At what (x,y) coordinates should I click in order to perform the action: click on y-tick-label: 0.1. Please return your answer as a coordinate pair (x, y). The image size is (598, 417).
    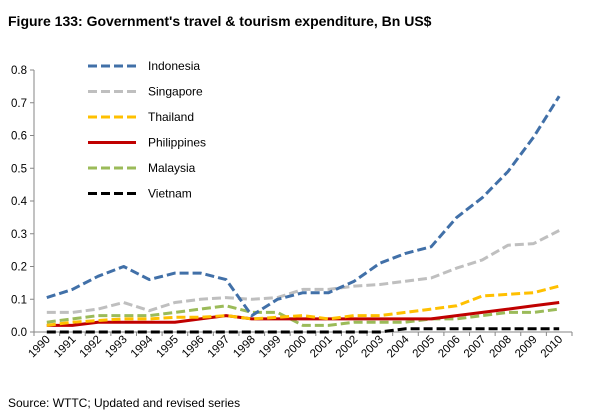
    Looking at the image, I should click on (19, 300).